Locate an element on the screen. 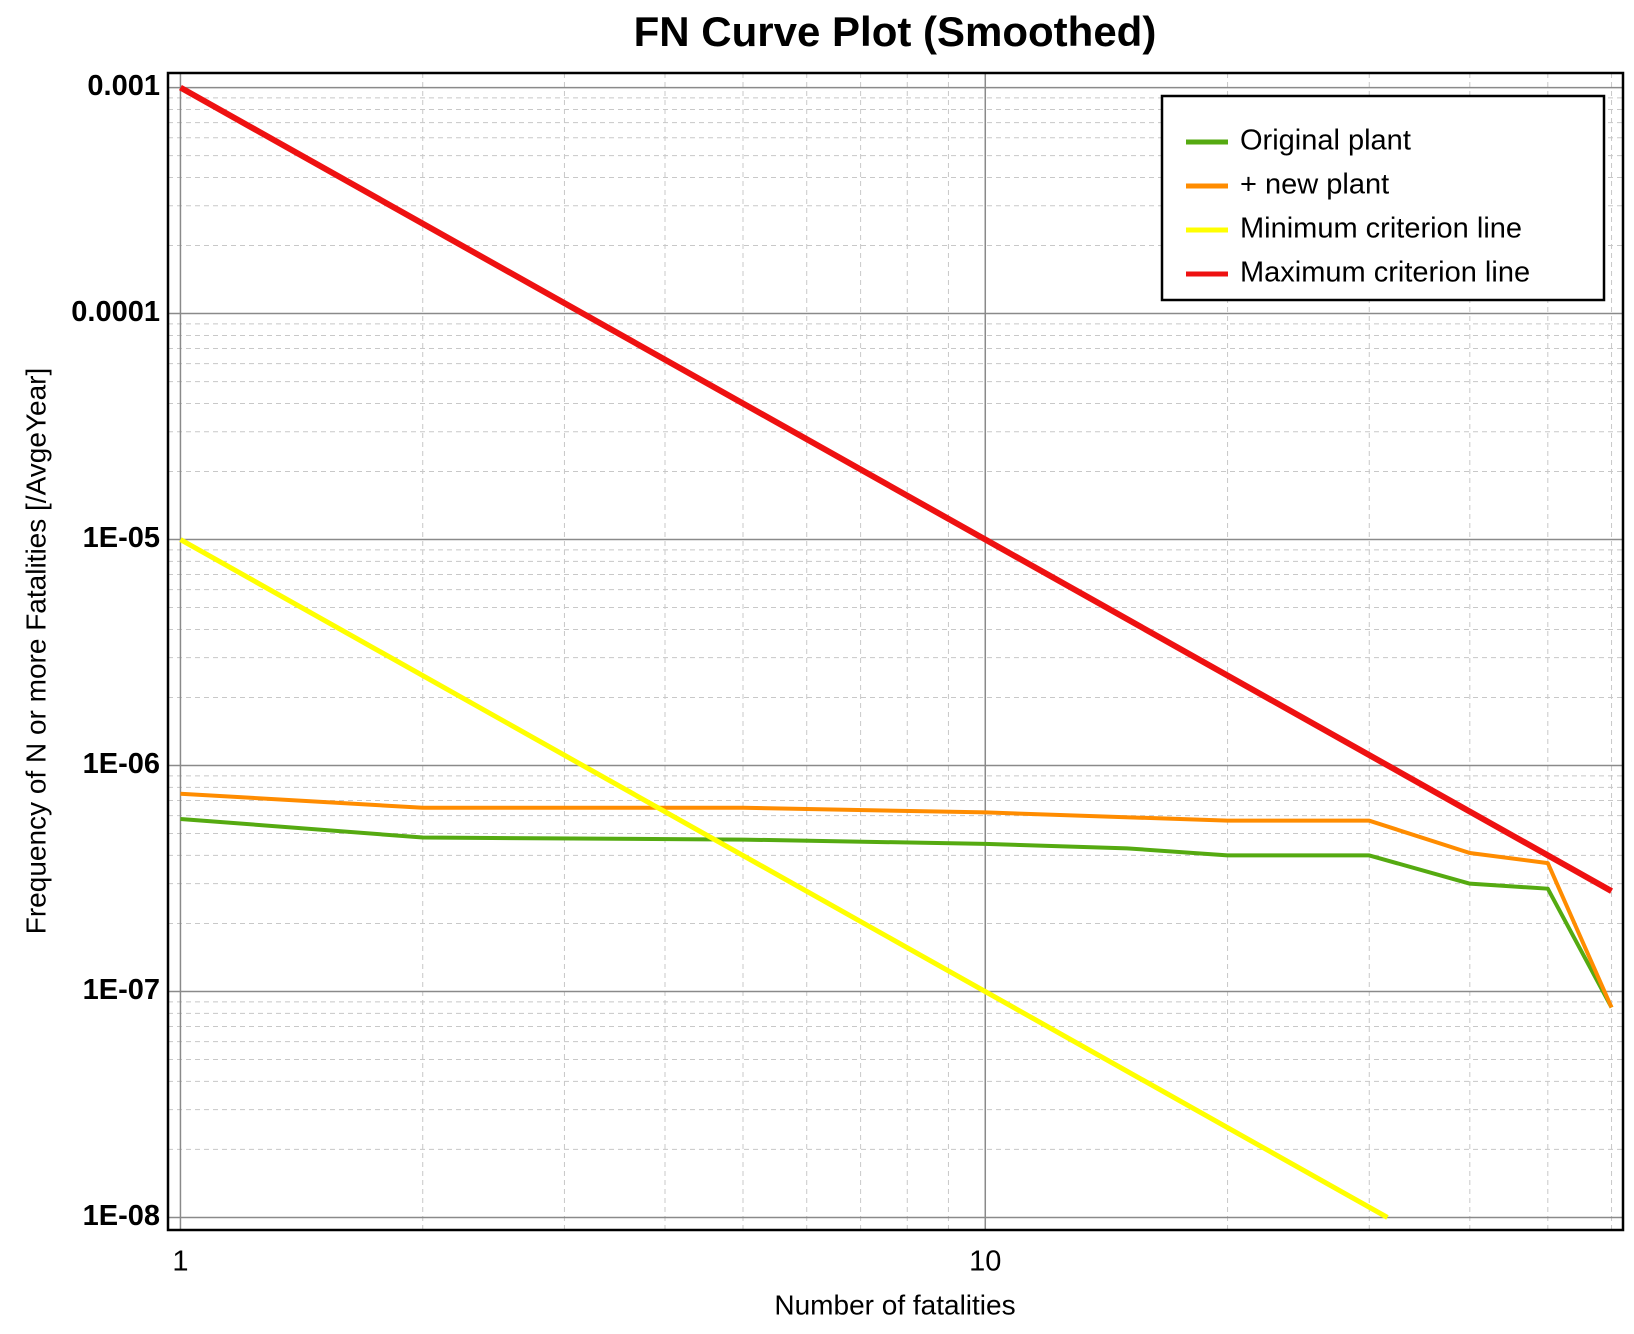 Image resolution: width=1634 pixels, height=1334 pixels. y-tick-label: 1E-06 is located at coordinates (121, 764).